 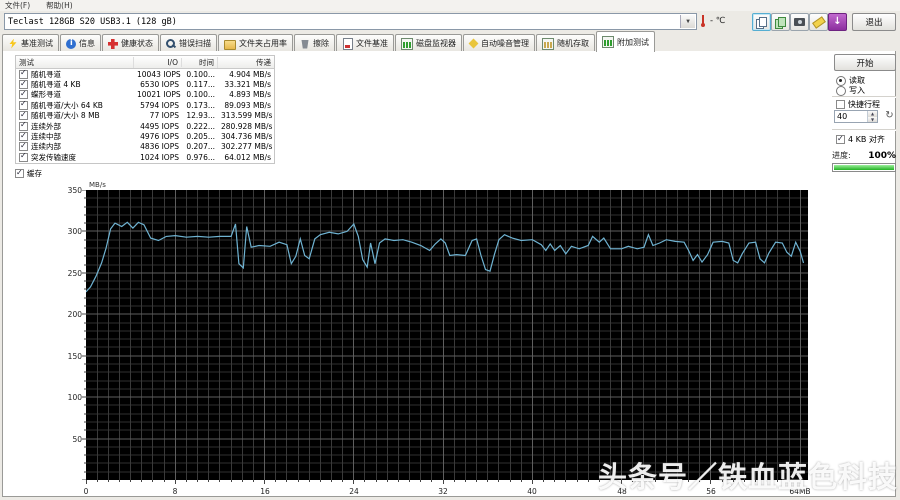 What do you see at coordinates (145, 126) in the screenshot?
I see `table-row: 连续外部 4495 IOPS 0.222... 280.928 MB/s` at bounding box center [145, 126].